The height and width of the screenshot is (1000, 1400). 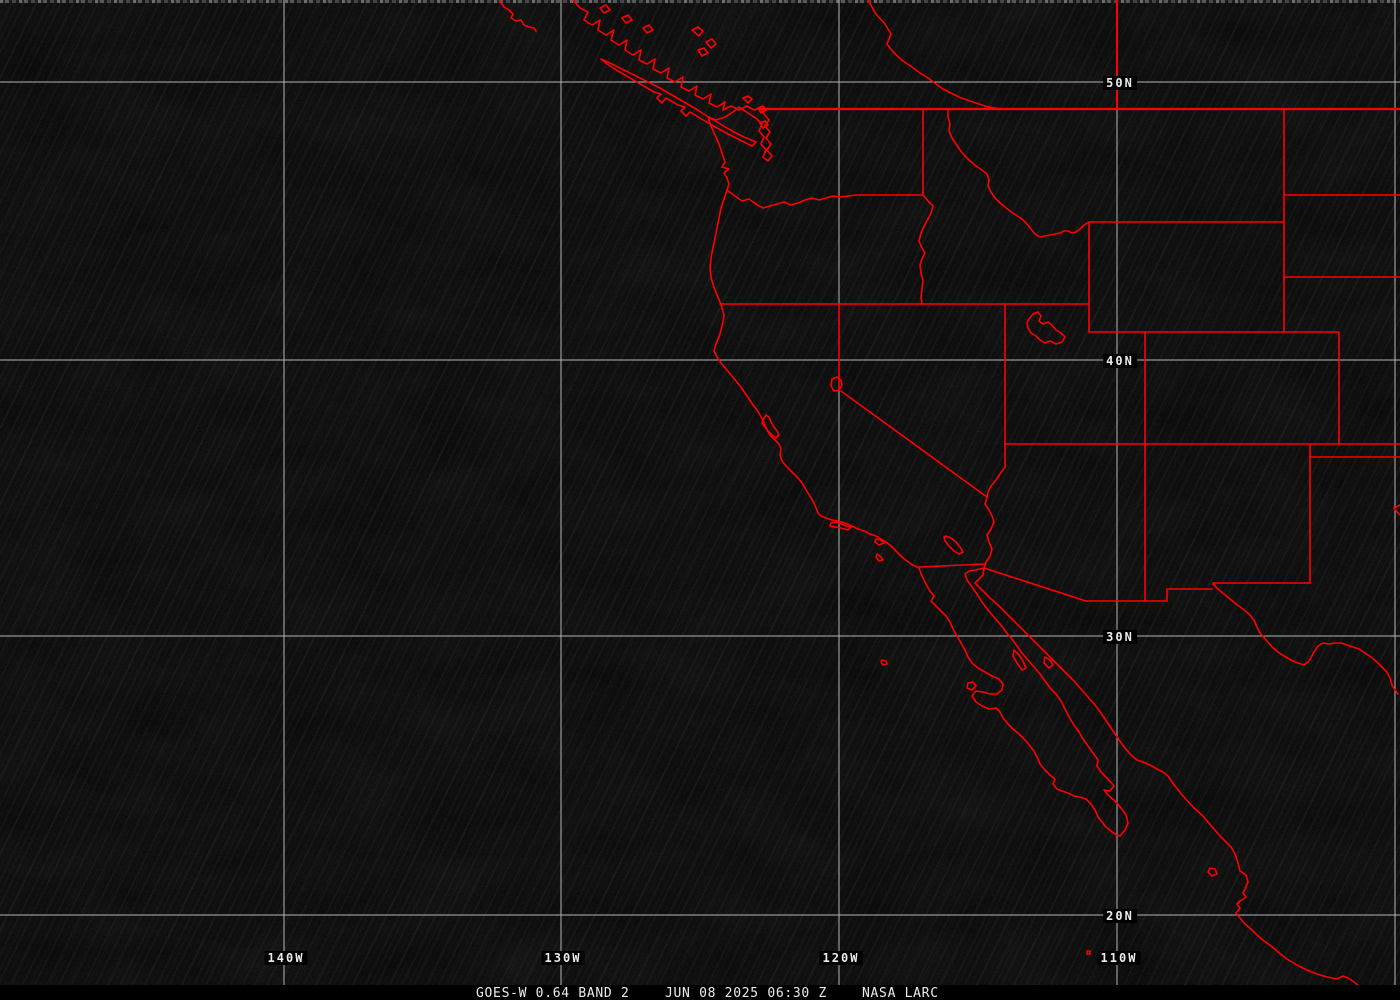 What do you see at coordinates (952, 565) in the screenshot?
I see `outline-us-mexico-border-ca` at bounding box center [952, 565].